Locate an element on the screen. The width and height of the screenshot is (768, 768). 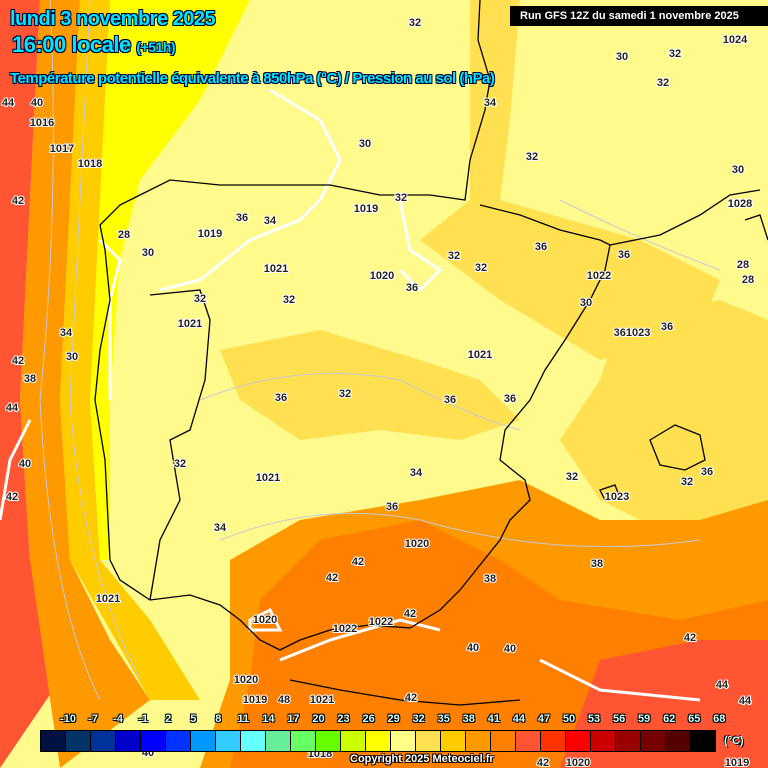
legend-tick: 59 is located at coordinates (644, 719).